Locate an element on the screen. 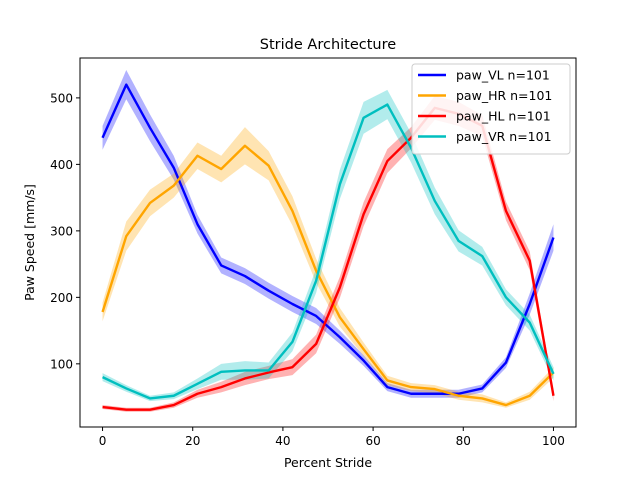 The height and width of the screenshot is (480, 640). x-tick-label: 100 is located at coordinates (553, 441).